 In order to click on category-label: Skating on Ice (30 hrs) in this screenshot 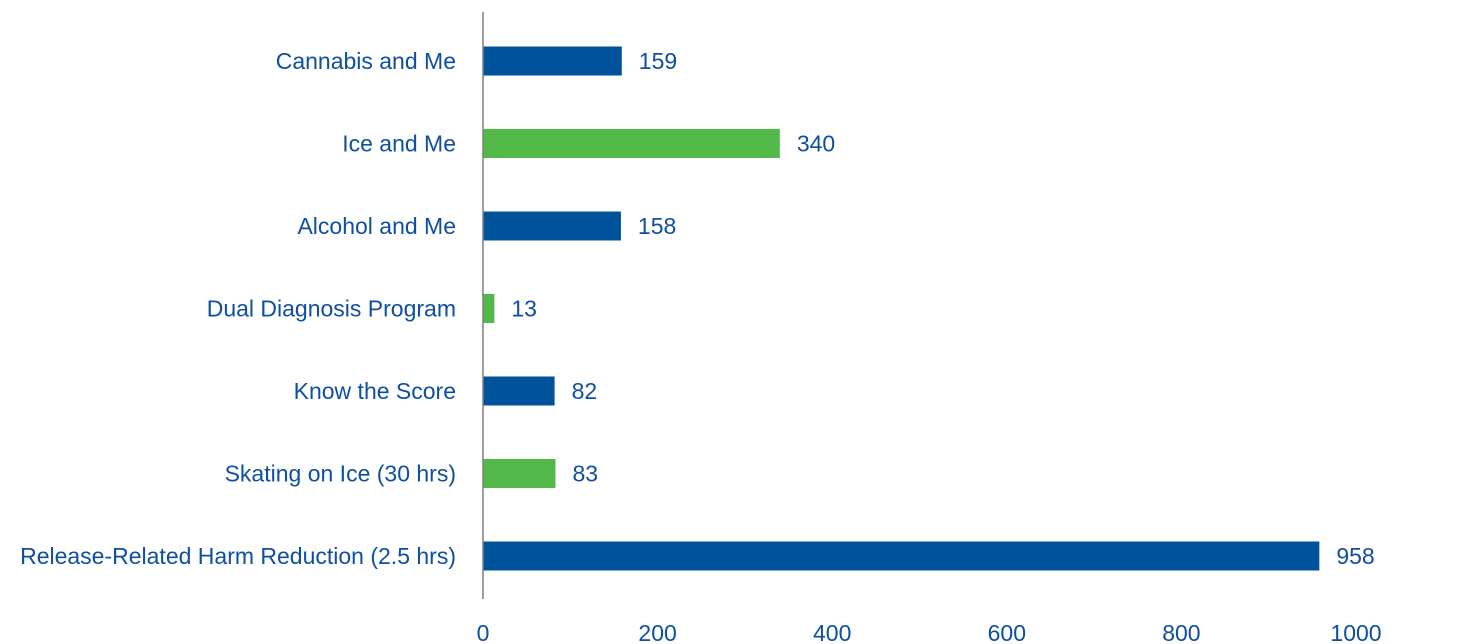, I will do `click(340, 474)`.